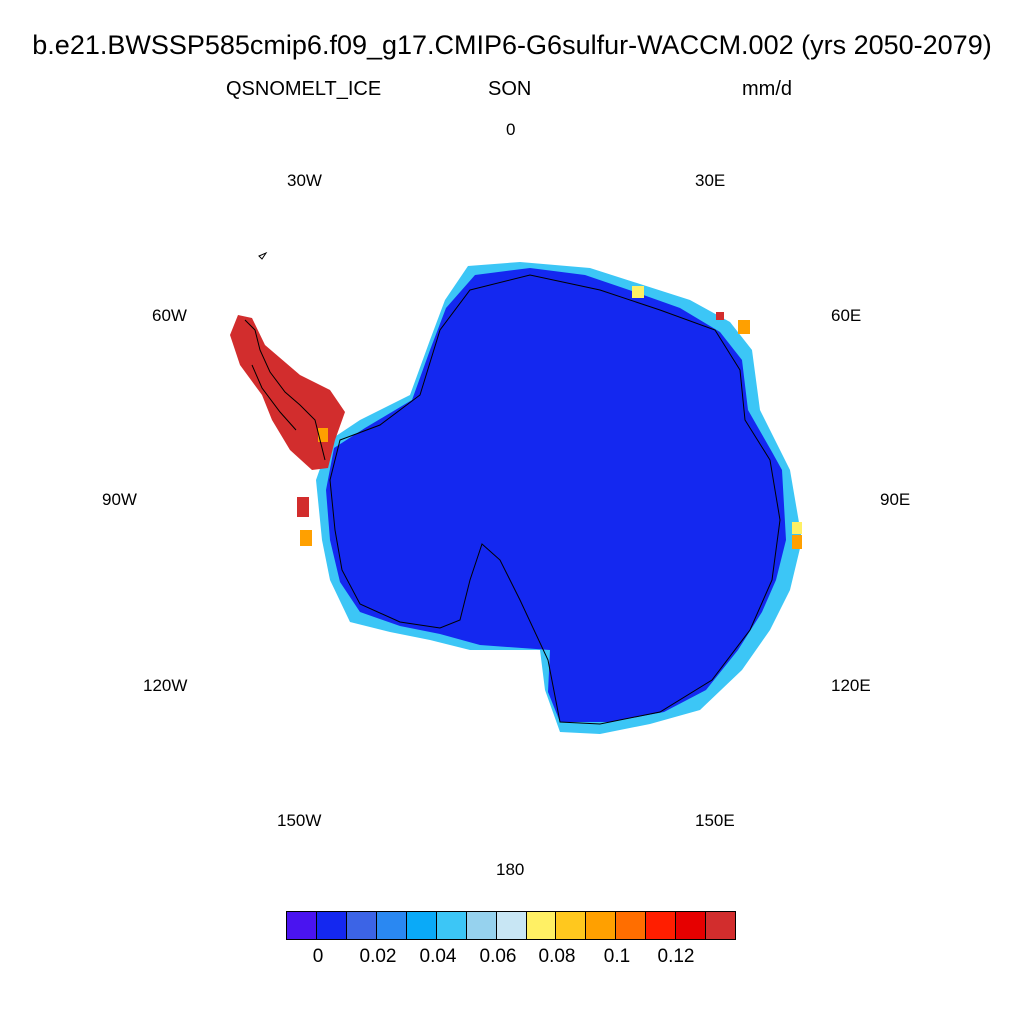 This screenshot has height=1024, width=1024. Describe the element at coordinates (511, 129) in the screenshot. I see `lon-label-0: 0` at that location.